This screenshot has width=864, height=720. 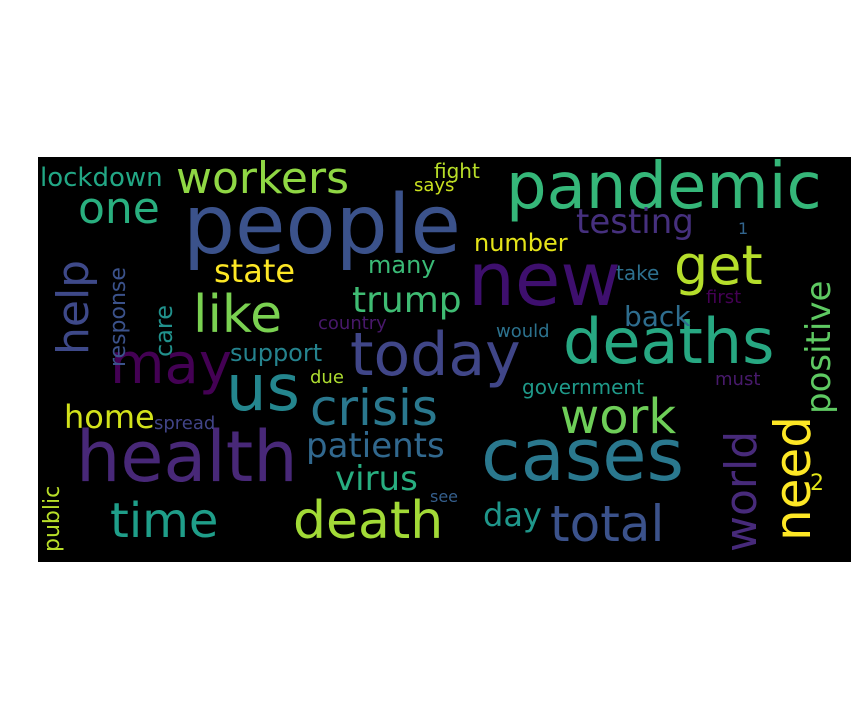 What do you see at coordinates (435, 355) in the screenshot?
I see `word-today: today` at bounding box center [435, 355].